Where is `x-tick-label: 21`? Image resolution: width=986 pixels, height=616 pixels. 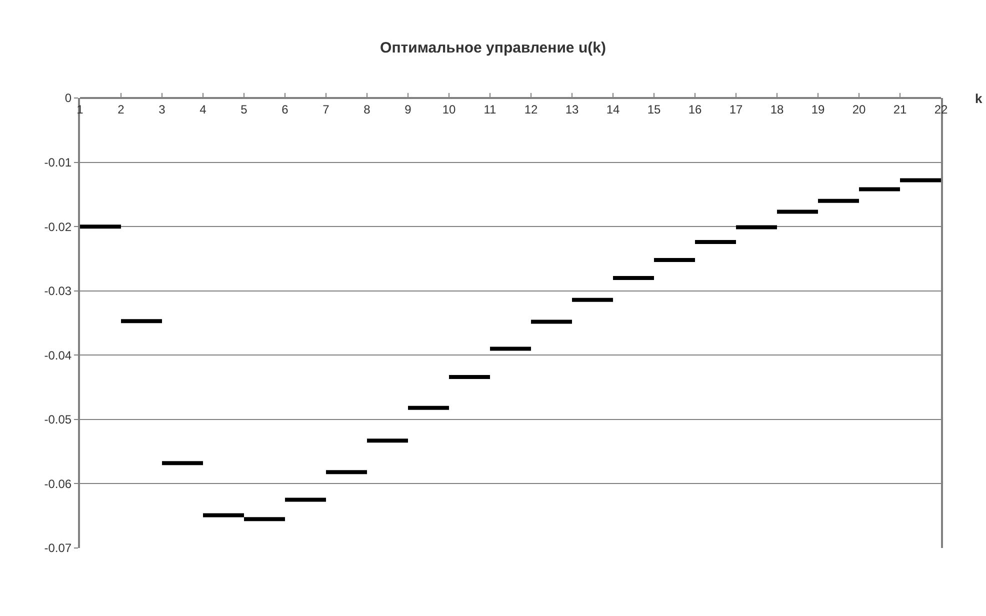
x-tick-label: 21 is located at coordinates (900, 109).